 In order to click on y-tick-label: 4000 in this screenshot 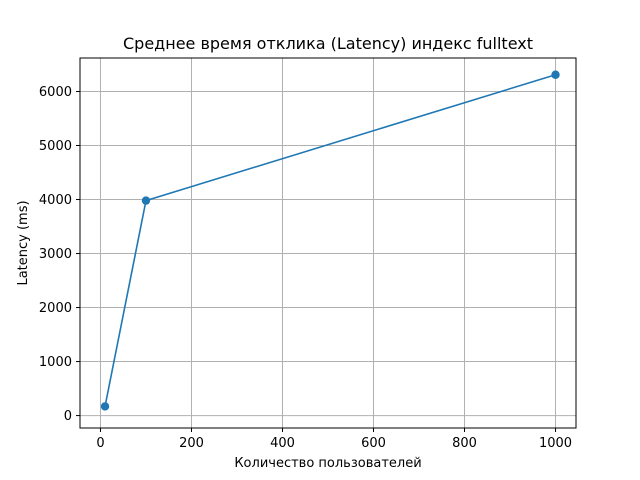, I will do `click(55, 200)`.